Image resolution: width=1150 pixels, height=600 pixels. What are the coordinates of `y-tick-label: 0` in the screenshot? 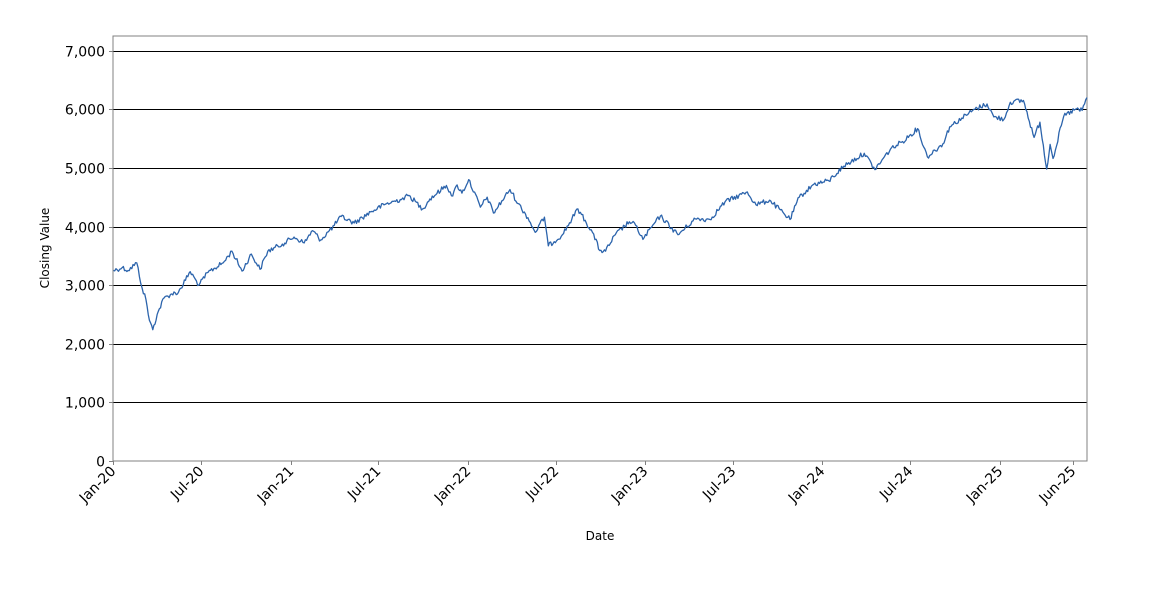 It's located at (100, 463).